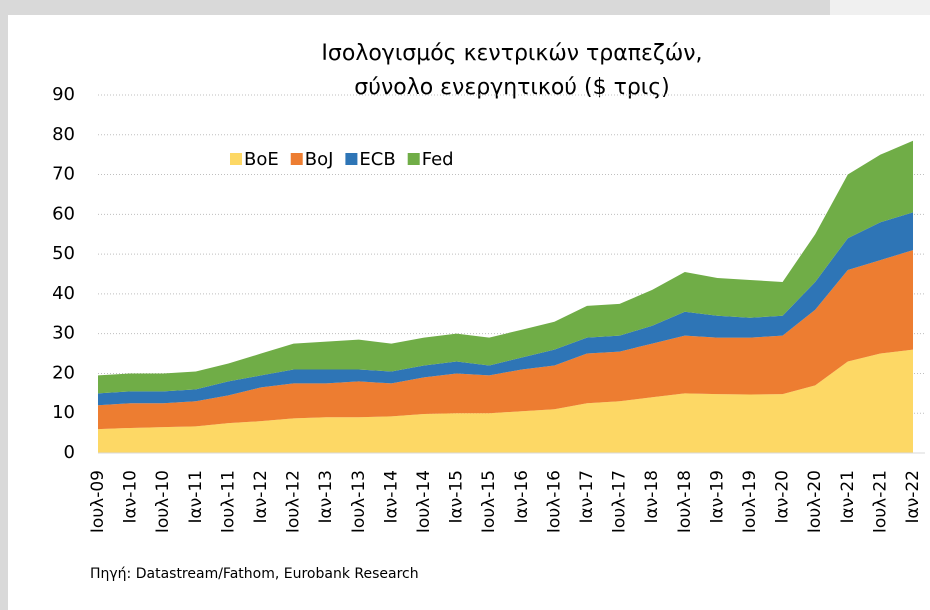 The image size is (930, 610). What do you see at coordinates (63, 134) in the screenshot?
I see `y-tick-label: 80` at bounding box center [63, 134].